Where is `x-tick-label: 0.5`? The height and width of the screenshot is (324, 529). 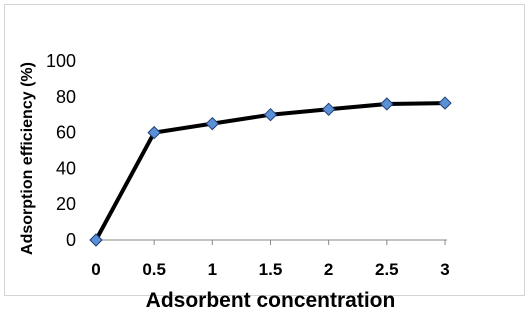 x-tick-label: 0.5 is located at coordinates (154, 269).